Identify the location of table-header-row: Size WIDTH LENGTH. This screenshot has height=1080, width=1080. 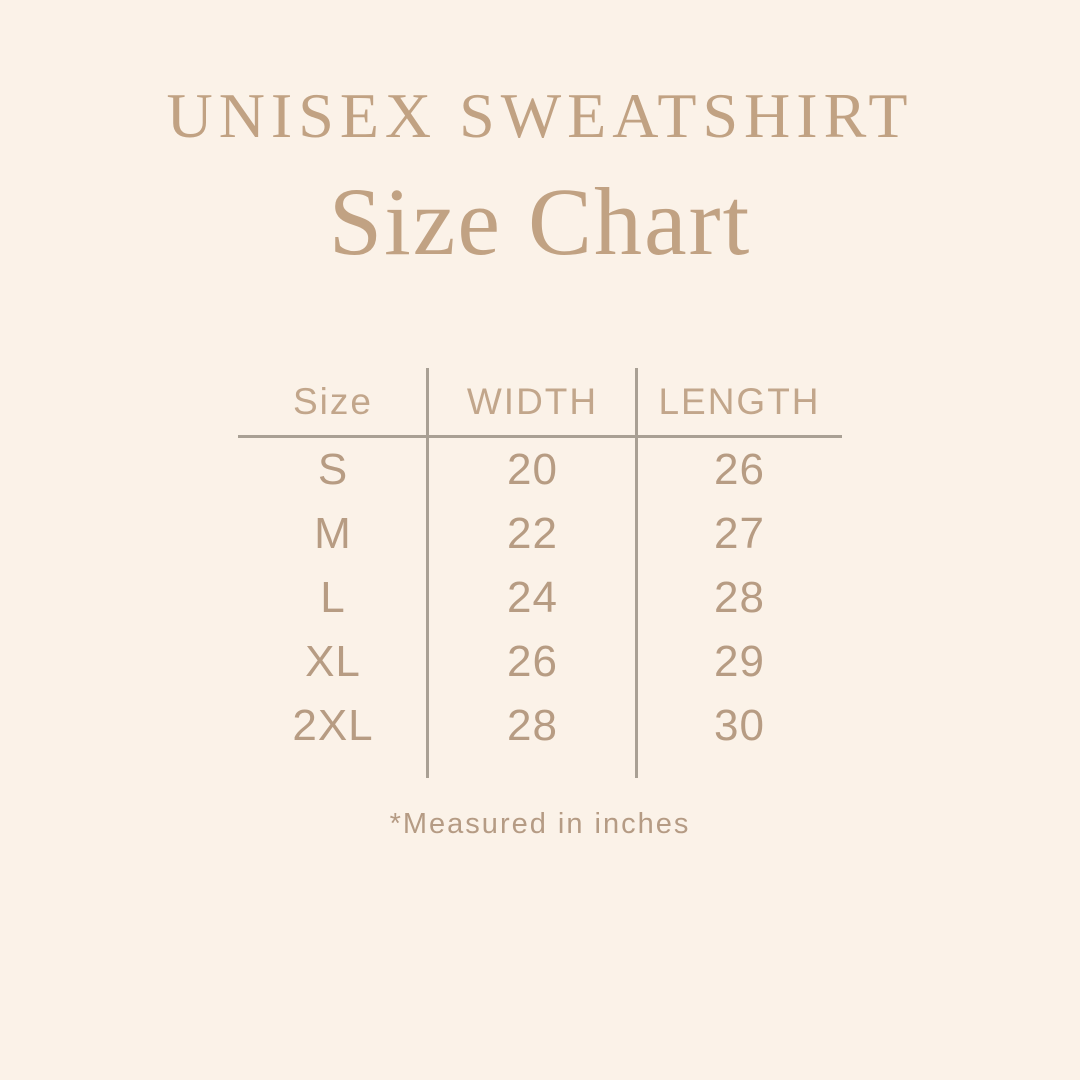
(540, 401).